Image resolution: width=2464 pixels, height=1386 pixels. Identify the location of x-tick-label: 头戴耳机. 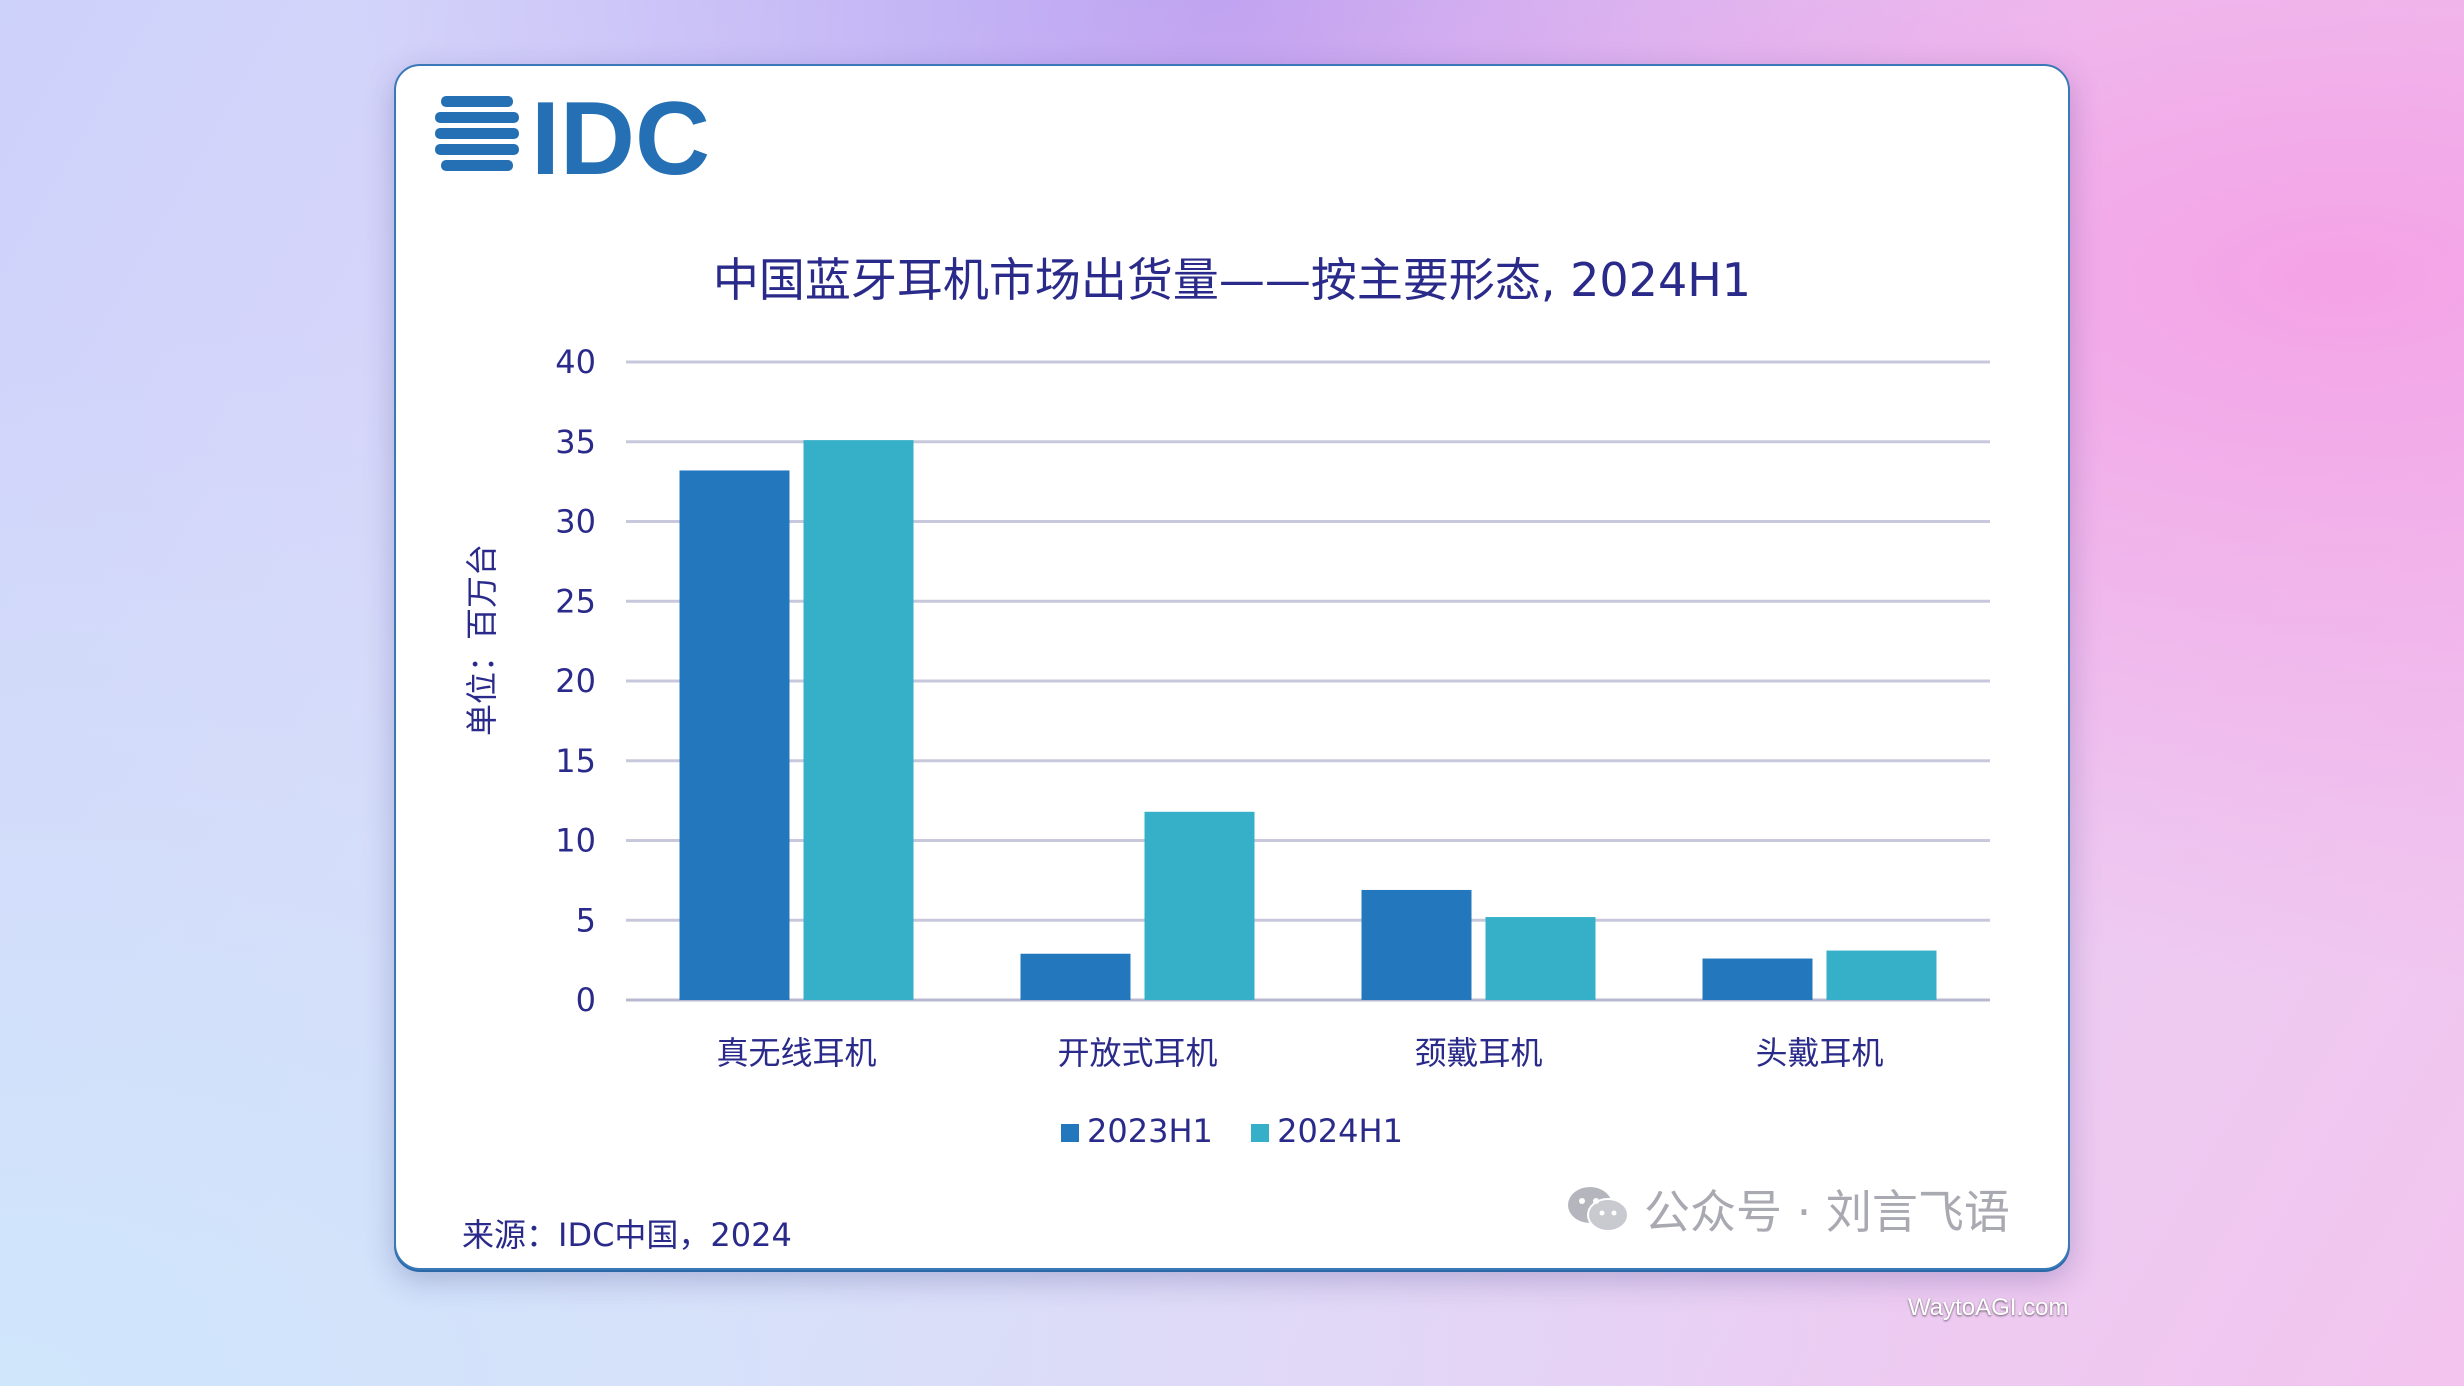
(1819, 1053).